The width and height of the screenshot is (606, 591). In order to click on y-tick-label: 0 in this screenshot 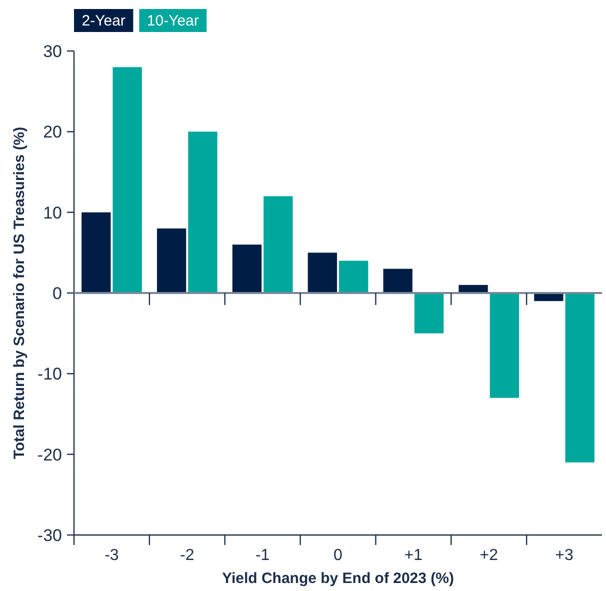, I will do `click(57, 293)`.